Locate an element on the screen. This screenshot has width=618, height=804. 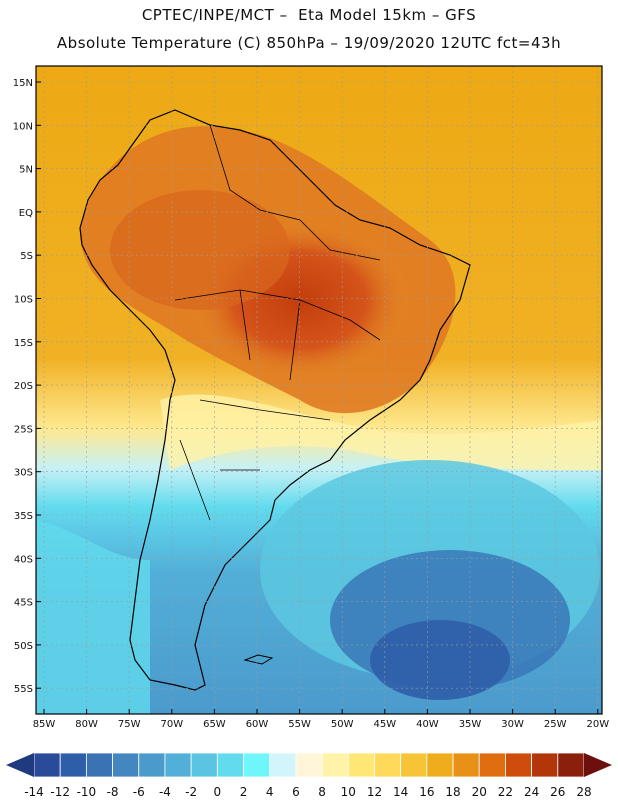
coldest-core is located at coordinates (440, 660).